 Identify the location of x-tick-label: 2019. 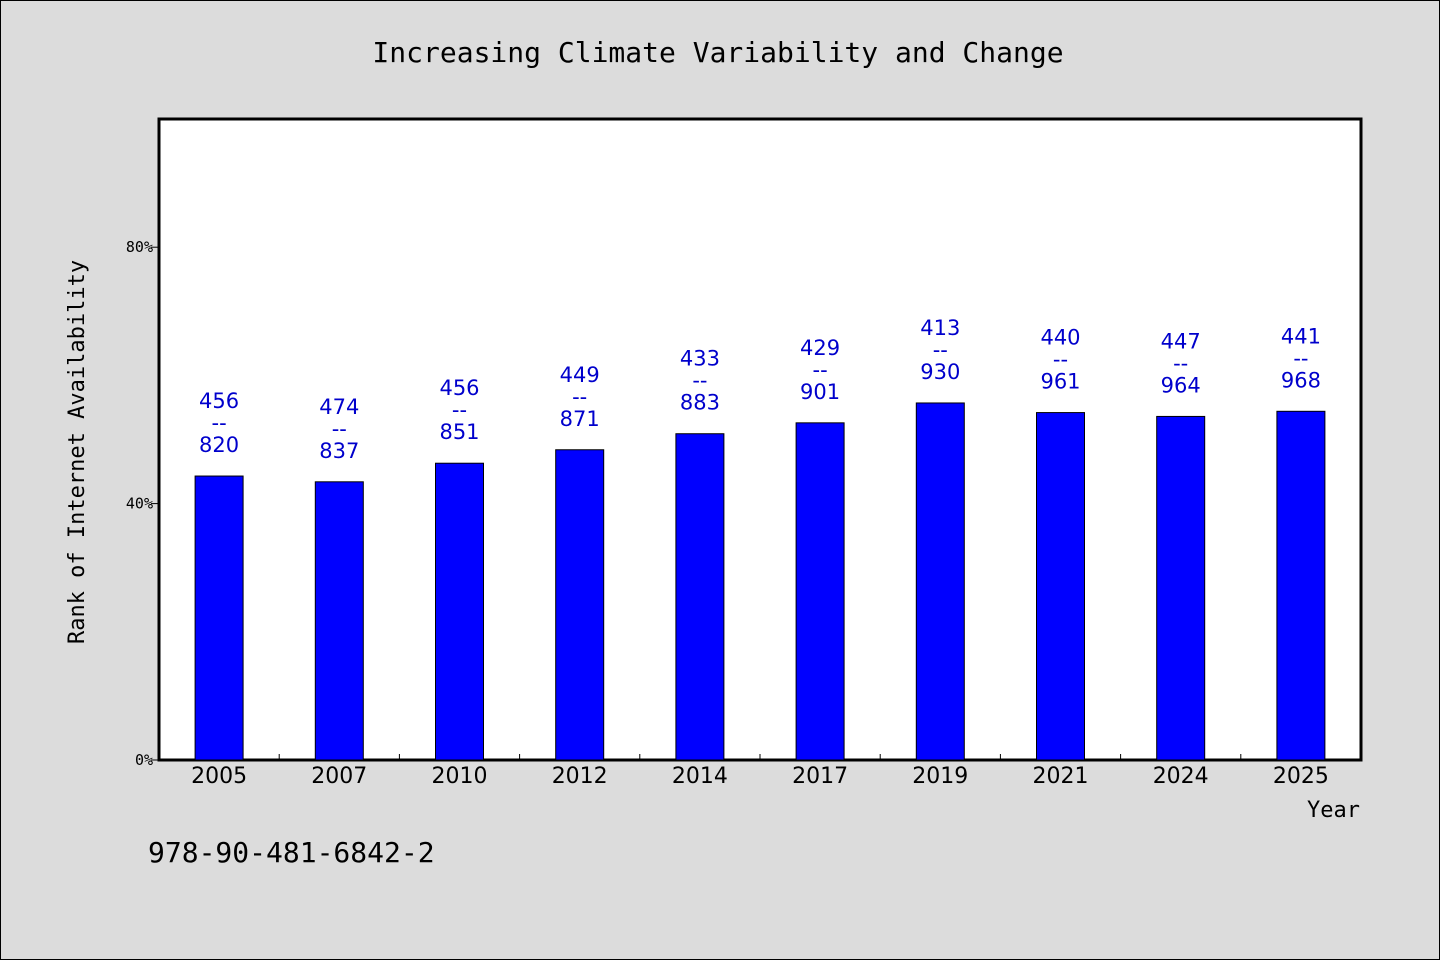
(940, 776).